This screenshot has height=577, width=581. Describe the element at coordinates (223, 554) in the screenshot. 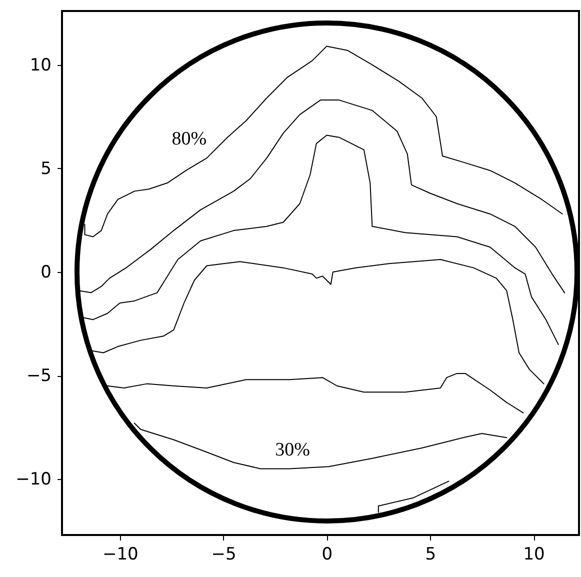

I see `x-tick-label: −5` at that location.